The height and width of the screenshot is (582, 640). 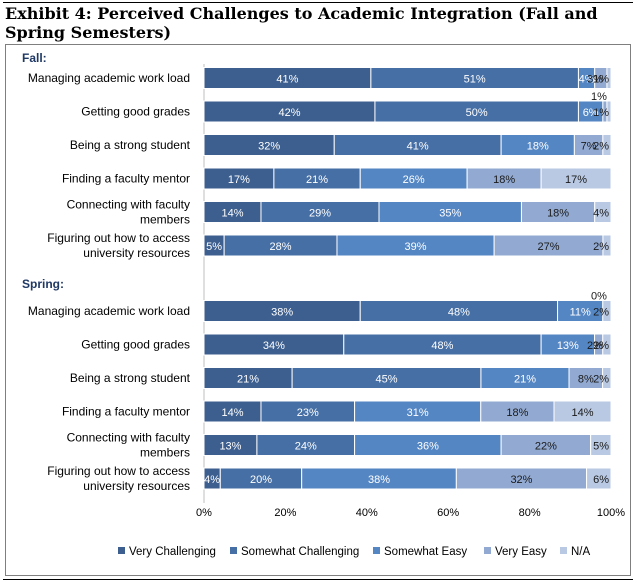 I want to click on data-label: 23%, so click(x=308, y=413).